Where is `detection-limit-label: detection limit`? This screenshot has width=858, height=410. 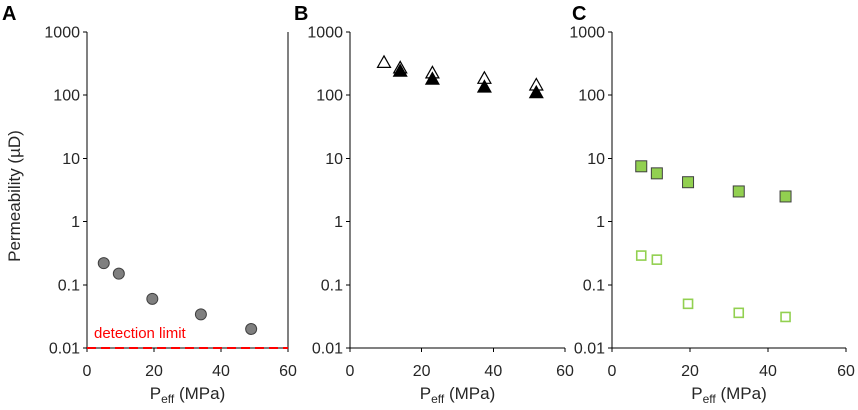 detection-limit-label: detection limit is located at coordinates (140, 333).